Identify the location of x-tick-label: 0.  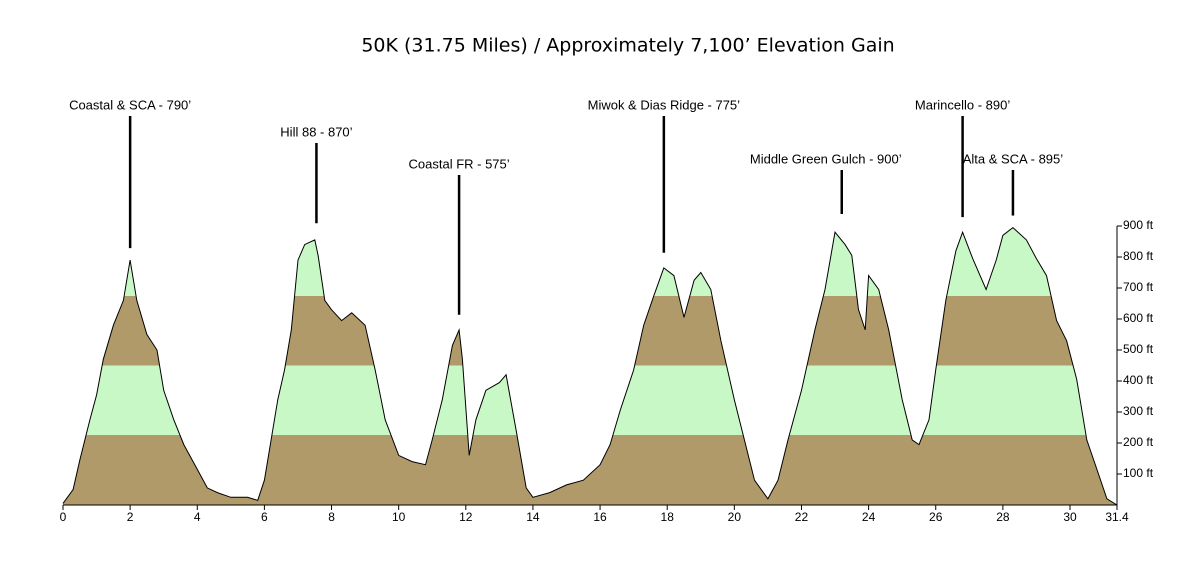
(63, 517).